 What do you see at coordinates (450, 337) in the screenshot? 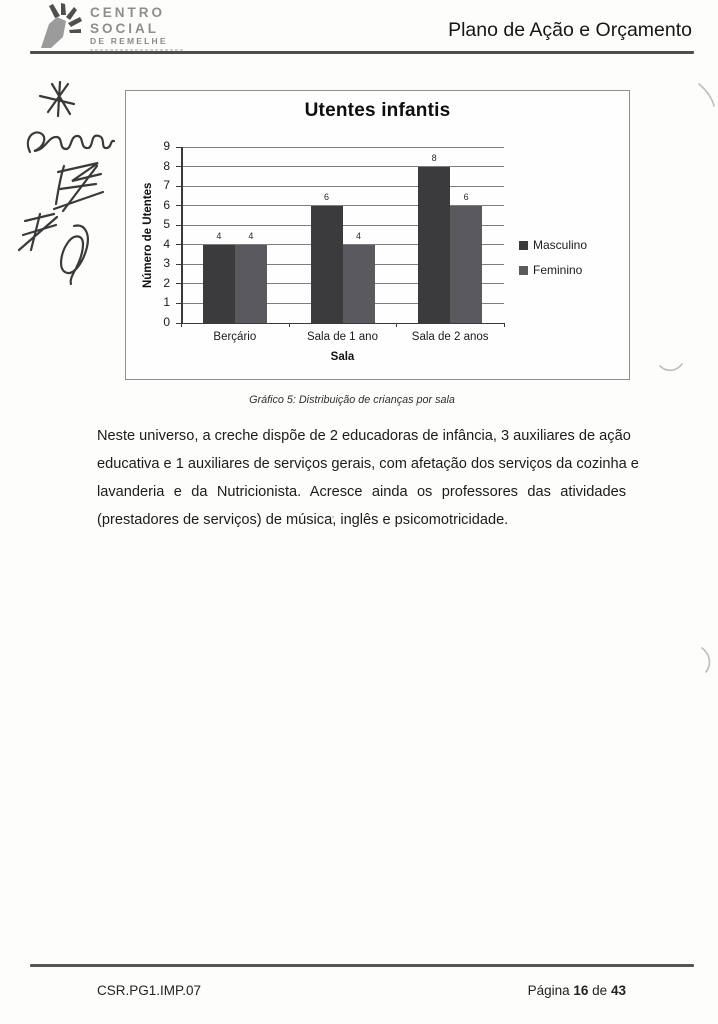
I see `x-category-label: Sala de 2 anos` at bounding box center [450, 337].